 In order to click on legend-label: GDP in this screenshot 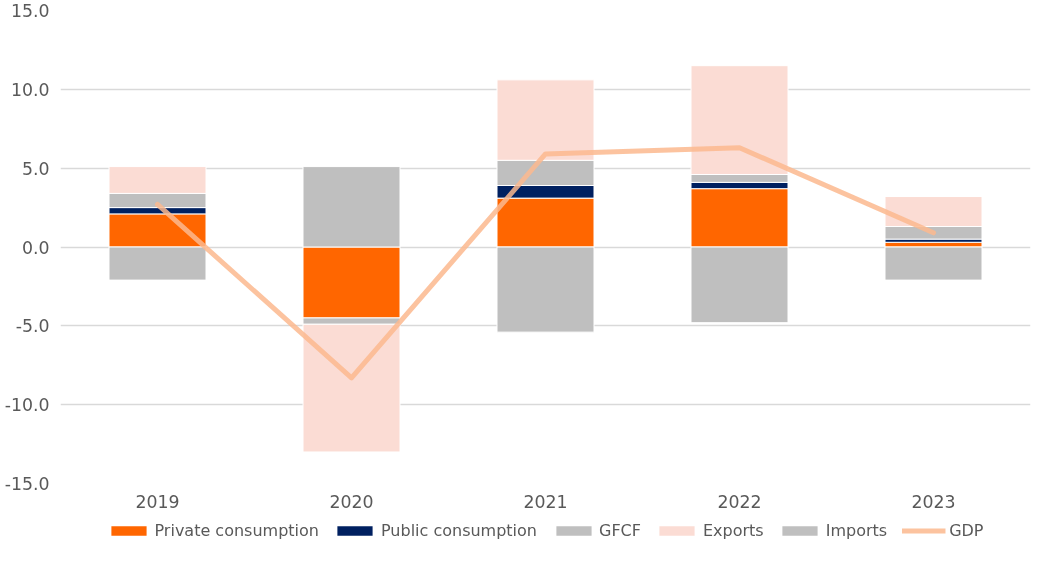, I will do `click(966, 530)`.